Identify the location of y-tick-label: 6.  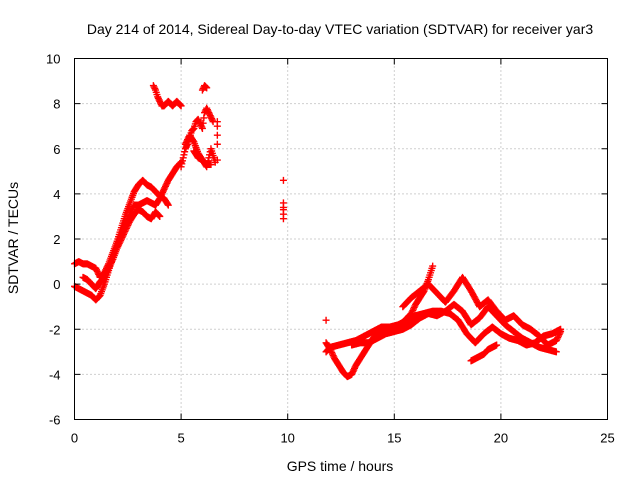
(56, 149).